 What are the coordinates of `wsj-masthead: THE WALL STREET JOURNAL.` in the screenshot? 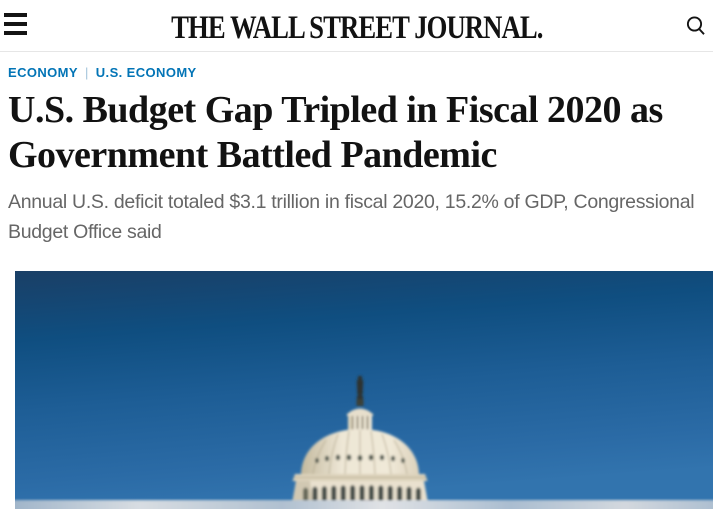 It's located at (356, 28).